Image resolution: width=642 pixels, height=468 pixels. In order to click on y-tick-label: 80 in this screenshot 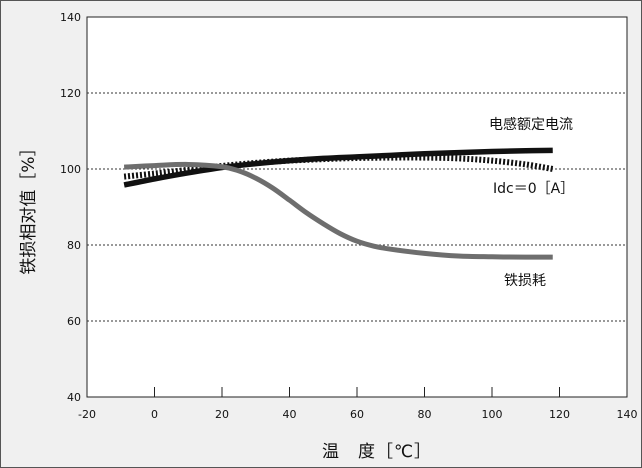, I will do `click(74, 245)`.